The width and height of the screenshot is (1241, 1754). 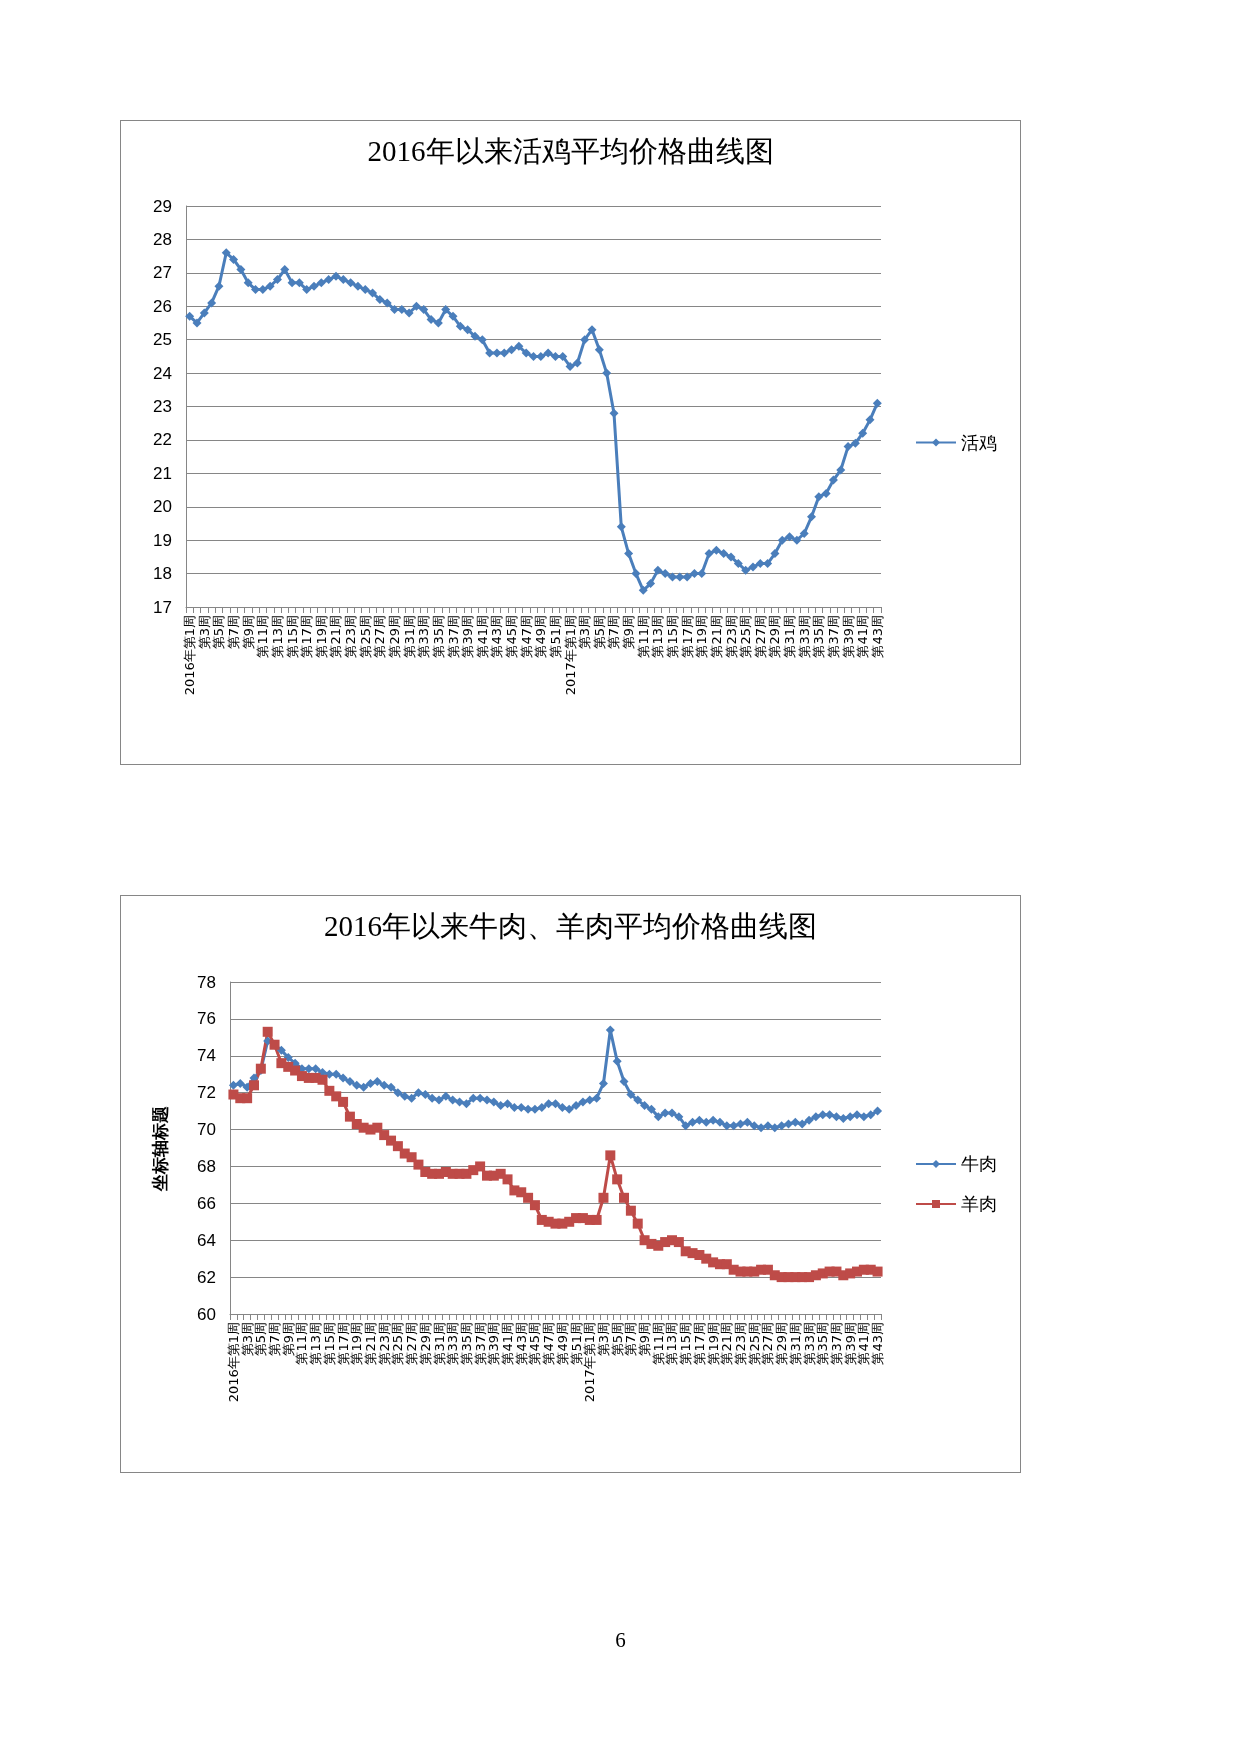 I want to click on y-tick-label: 23, so click(x=162, y=406).